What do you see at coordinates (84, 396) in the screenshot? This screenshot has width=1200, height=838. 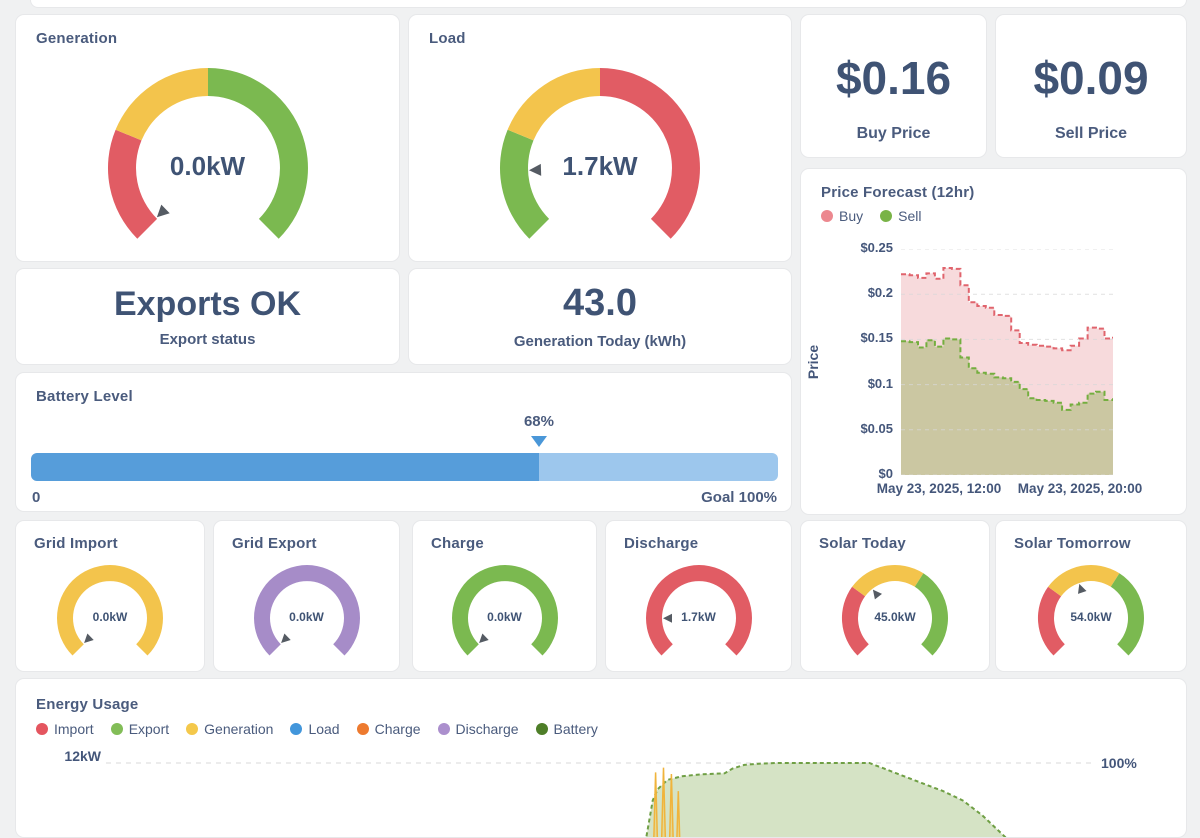 I see `battery-level-title: Battery Level` at bounding box center [84, 396].